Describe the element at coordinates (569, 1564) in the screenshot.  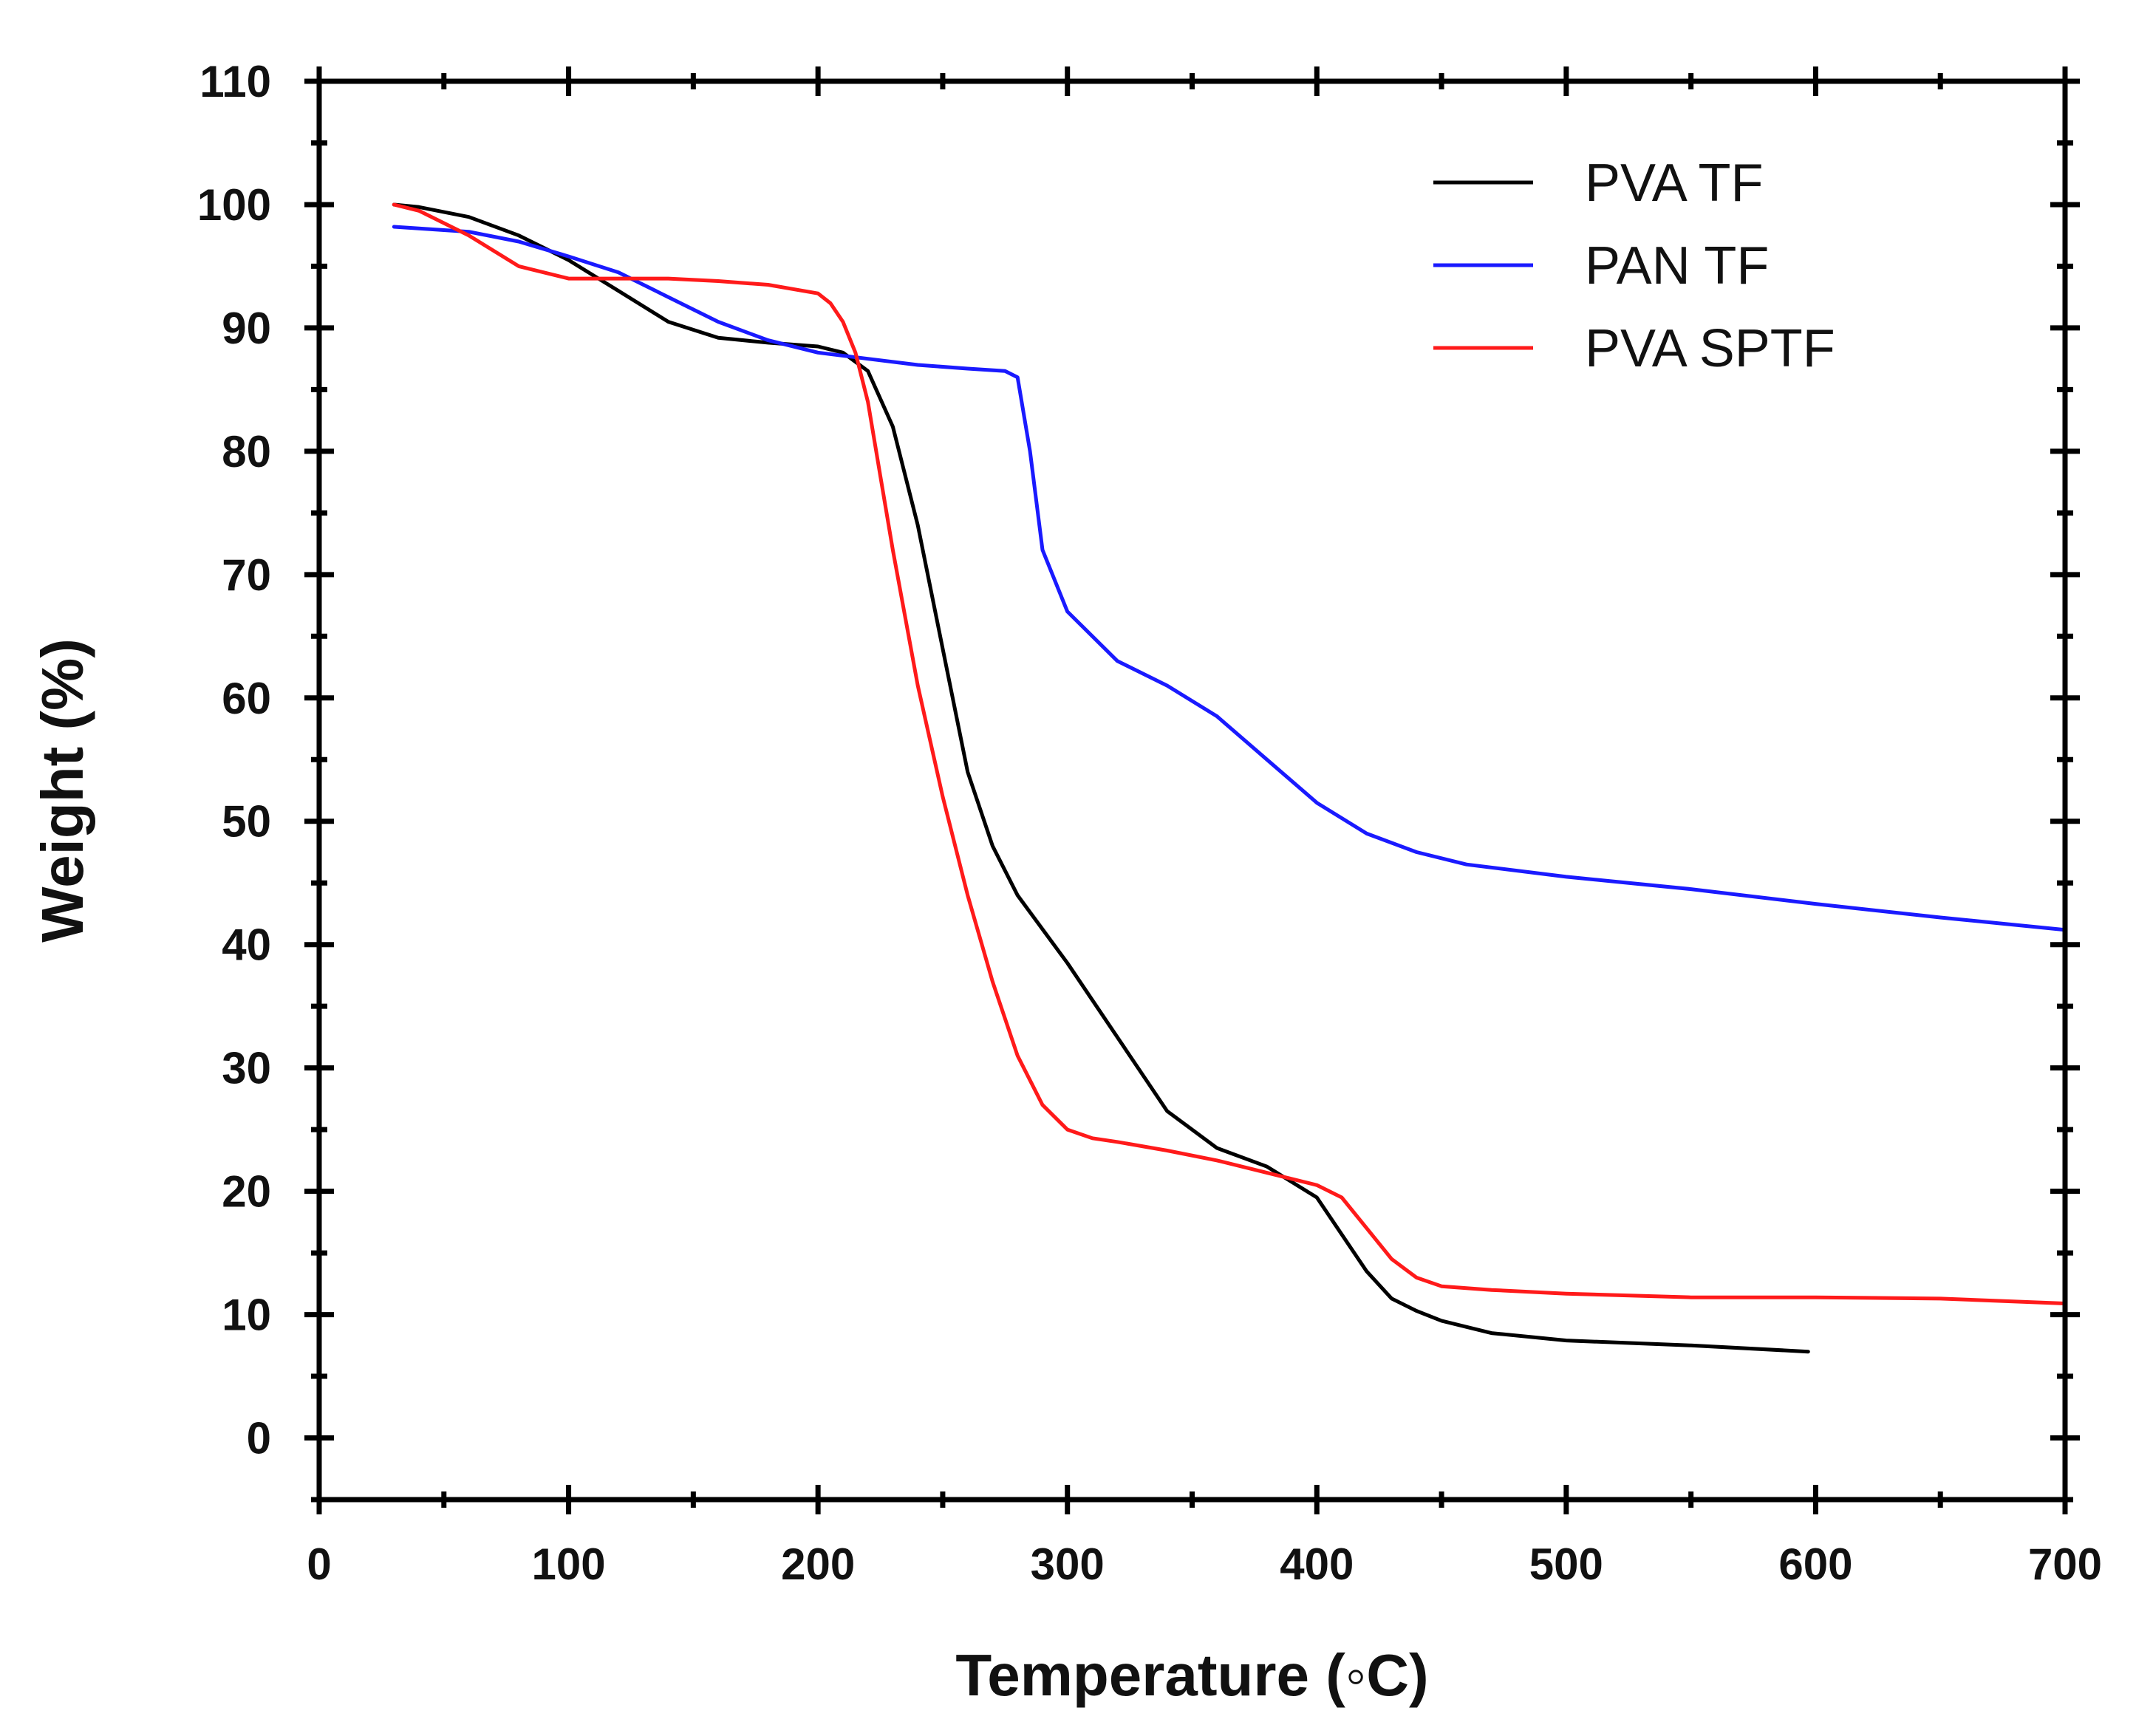
I see `x-tick-label: 100` at that location.